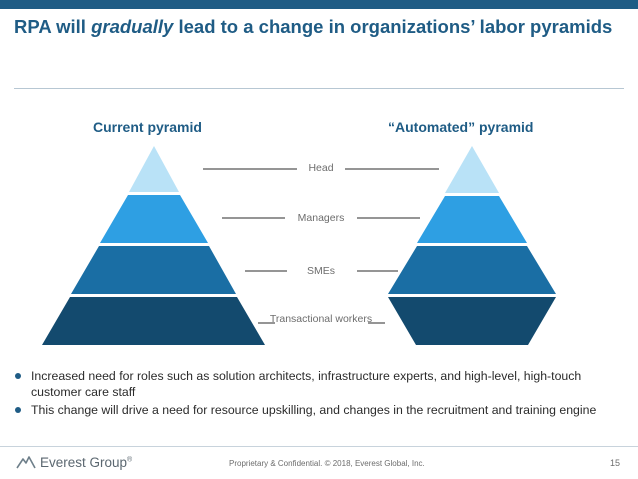  I want to click on page-number: 15, so click(615, 463).